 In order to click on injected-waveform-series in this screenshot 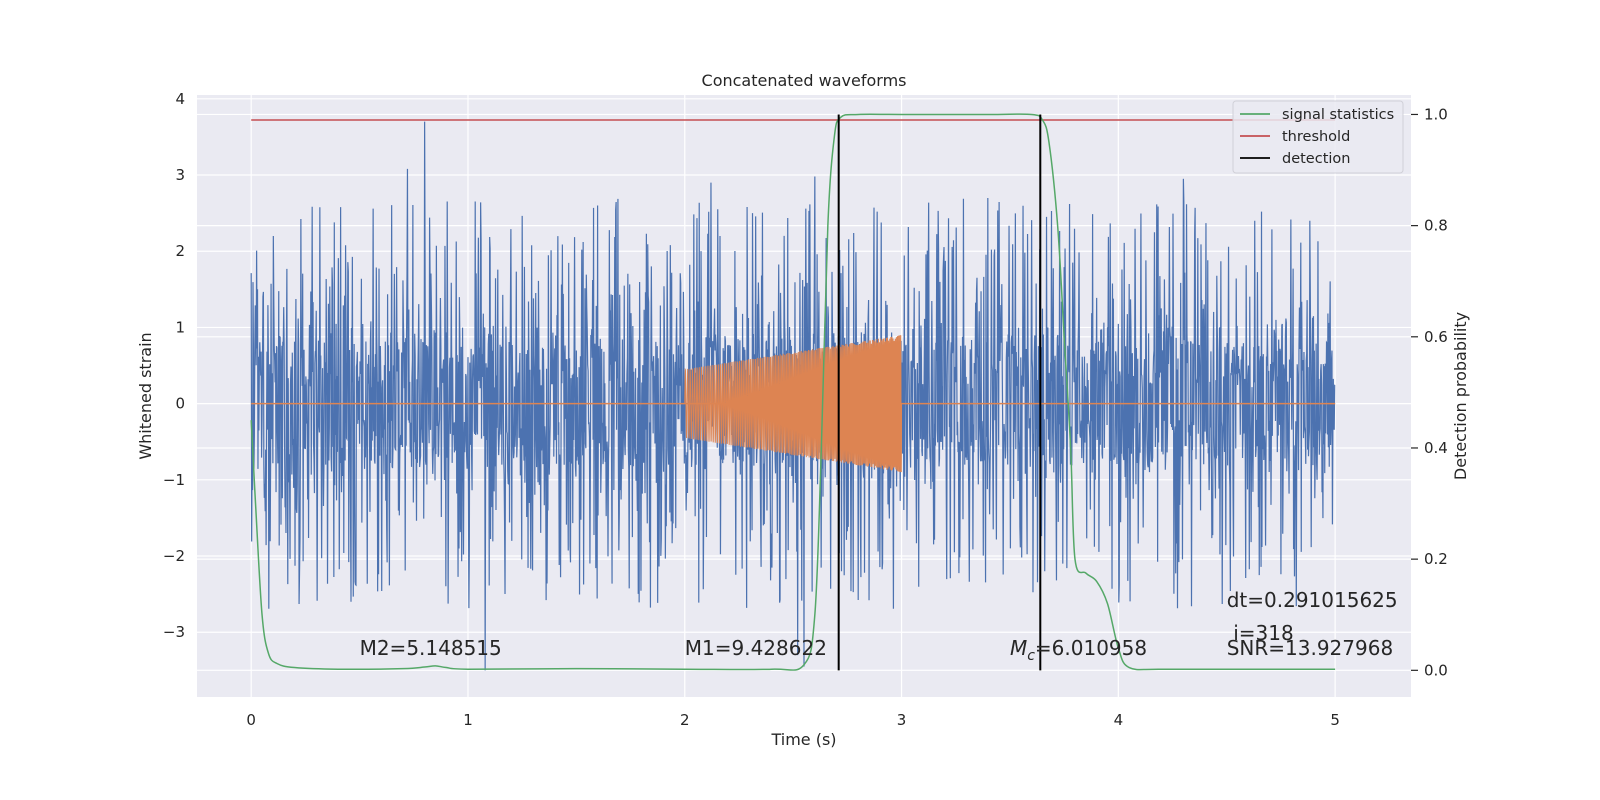, I will do `click(793, 404)`.